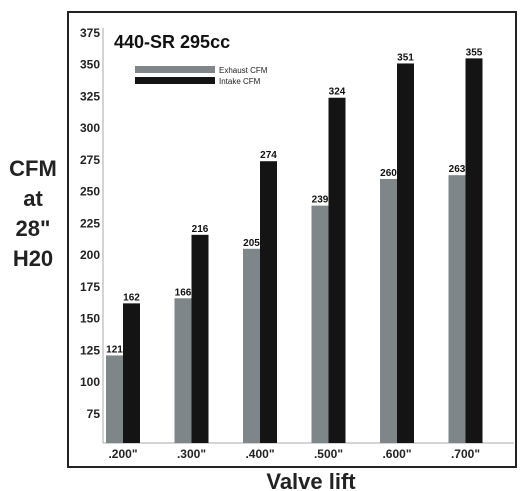  I want to click on legend: Exhaust CFM Intake CFM, so click(201, 76).